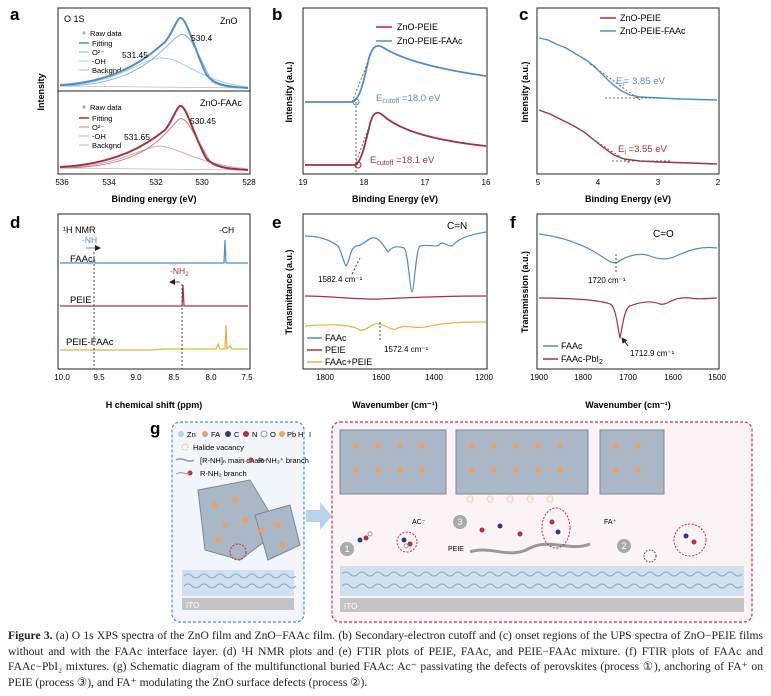 Image resolution: width=771 pixels, height=696 pixels. What do you see at coordinates (226, 230) in the screenshot?
I see `panel-d-ch: -CH` at bounding box center [226, 230].